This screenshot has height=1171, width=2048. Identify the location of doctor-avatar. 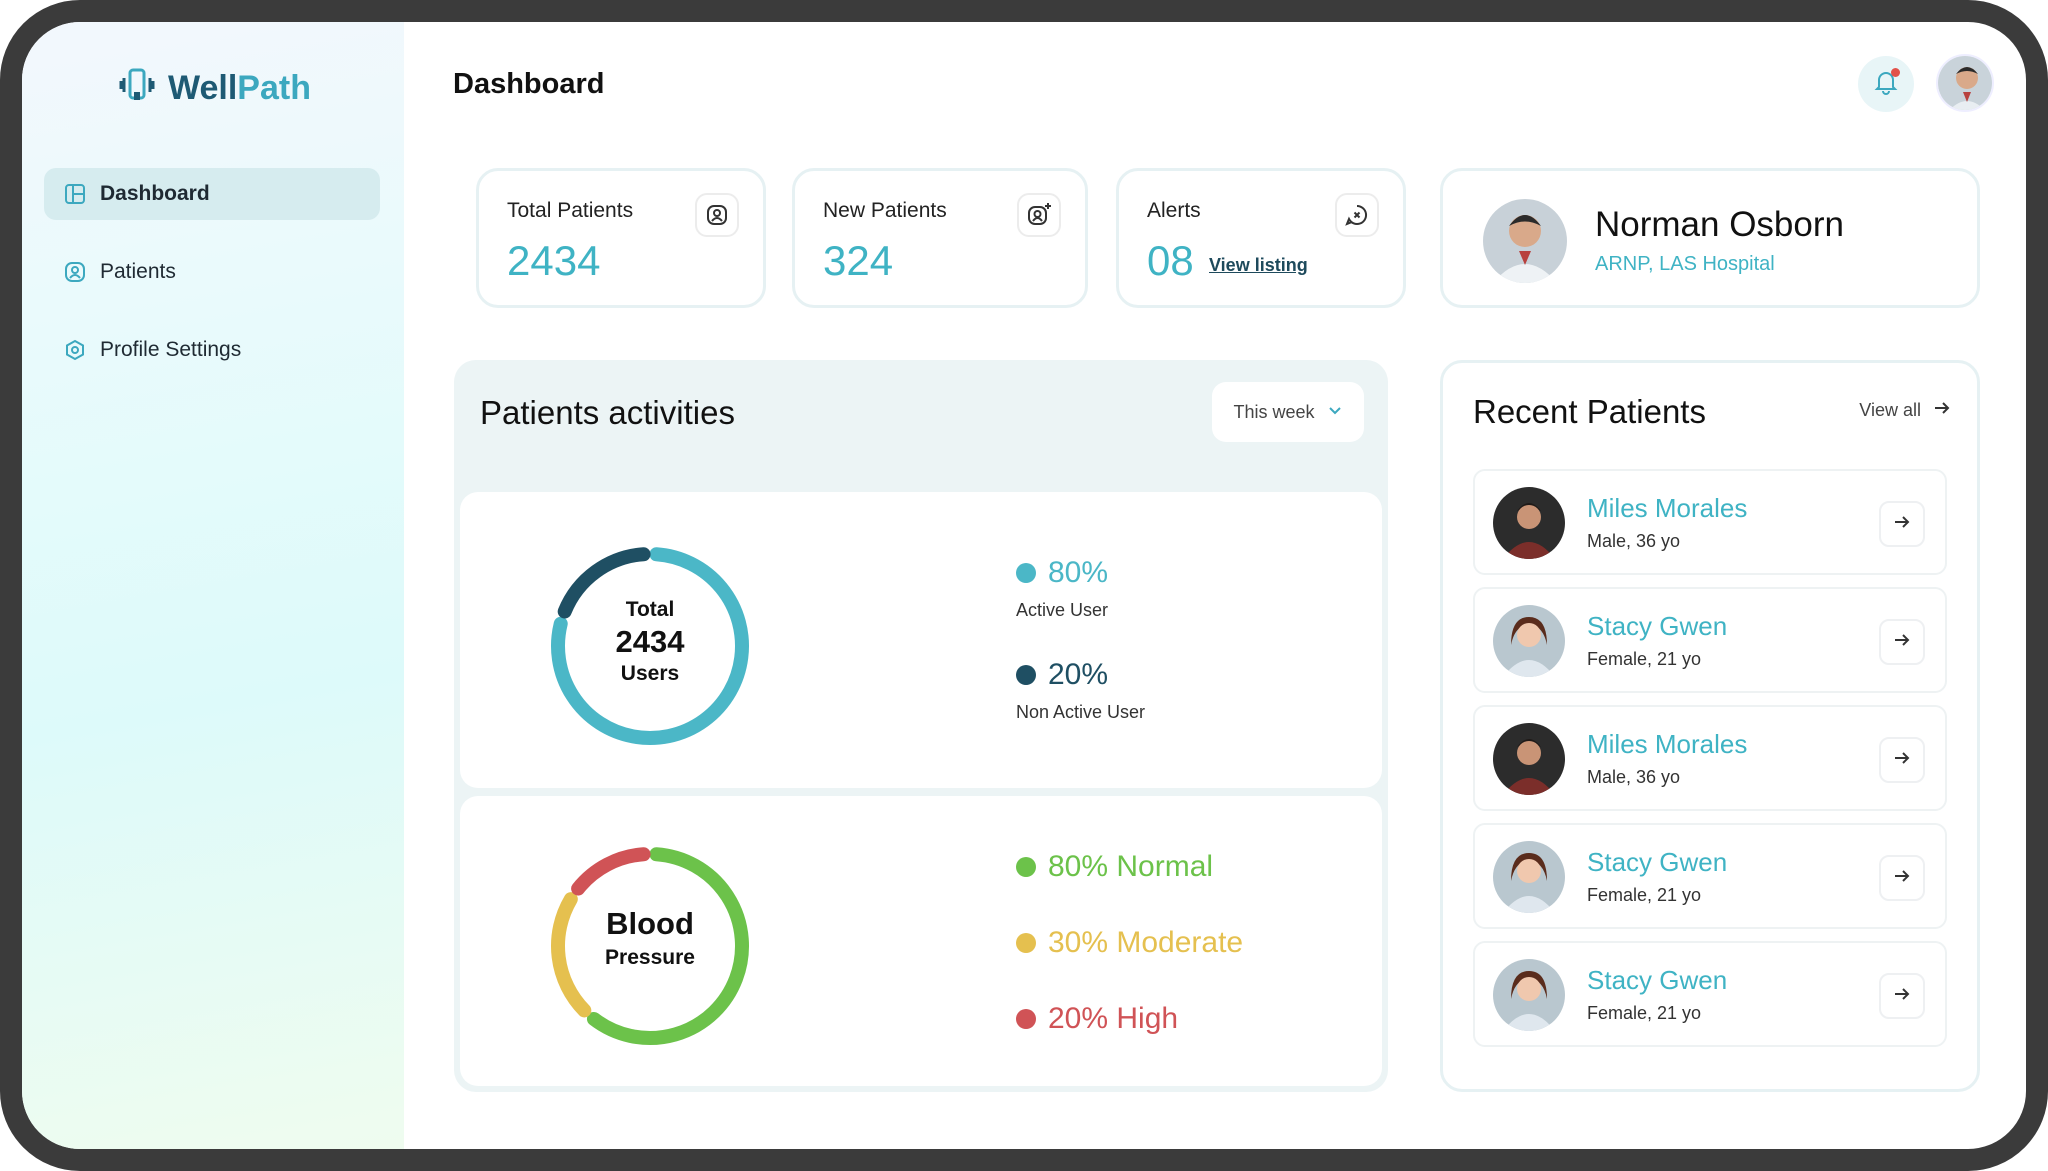
(1525, 241).